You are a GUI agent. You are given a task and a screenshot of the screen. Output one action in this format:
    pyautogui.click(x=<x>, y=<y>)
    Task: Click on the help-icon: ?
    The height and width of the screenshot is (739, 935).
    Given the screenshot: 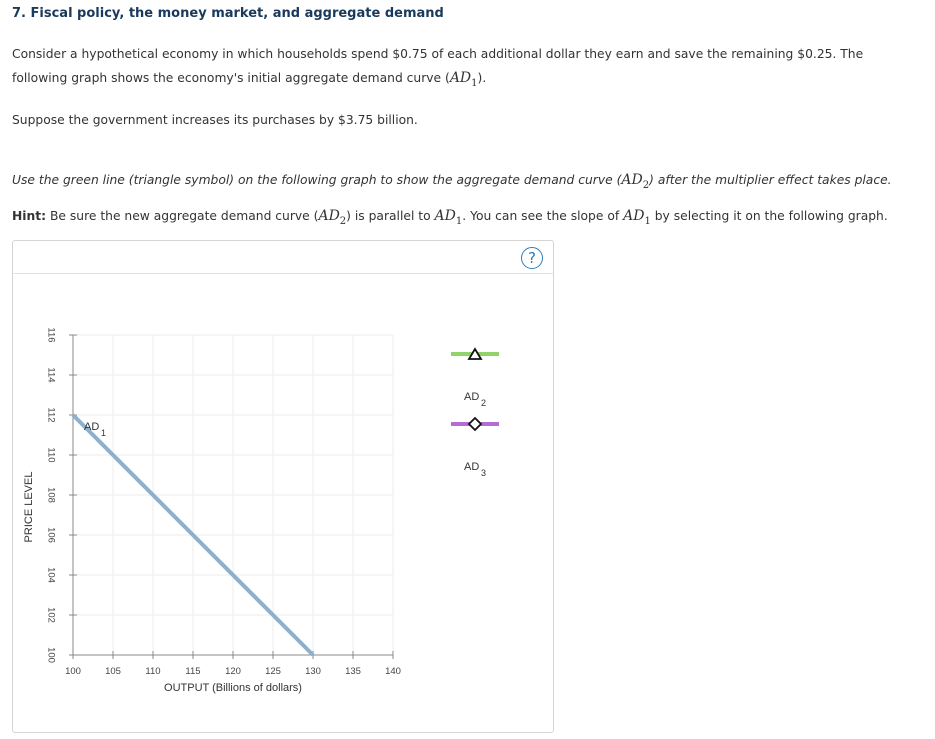 What is the action you would take?
    pyautogui.click(x=532, y=258)
    